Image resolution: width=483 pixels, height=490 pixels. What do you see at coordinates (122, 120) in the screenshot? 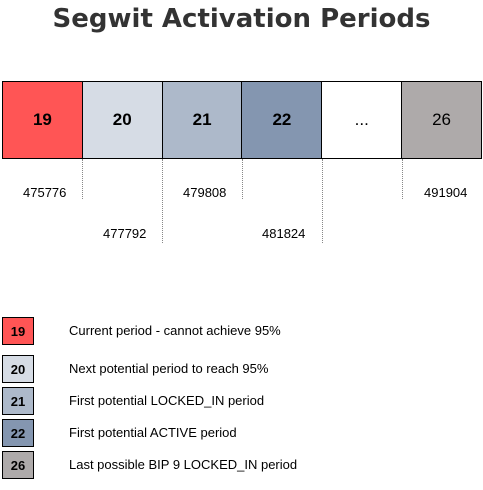
I see `period-cell-20: 20` at bounding box center [122, 120].